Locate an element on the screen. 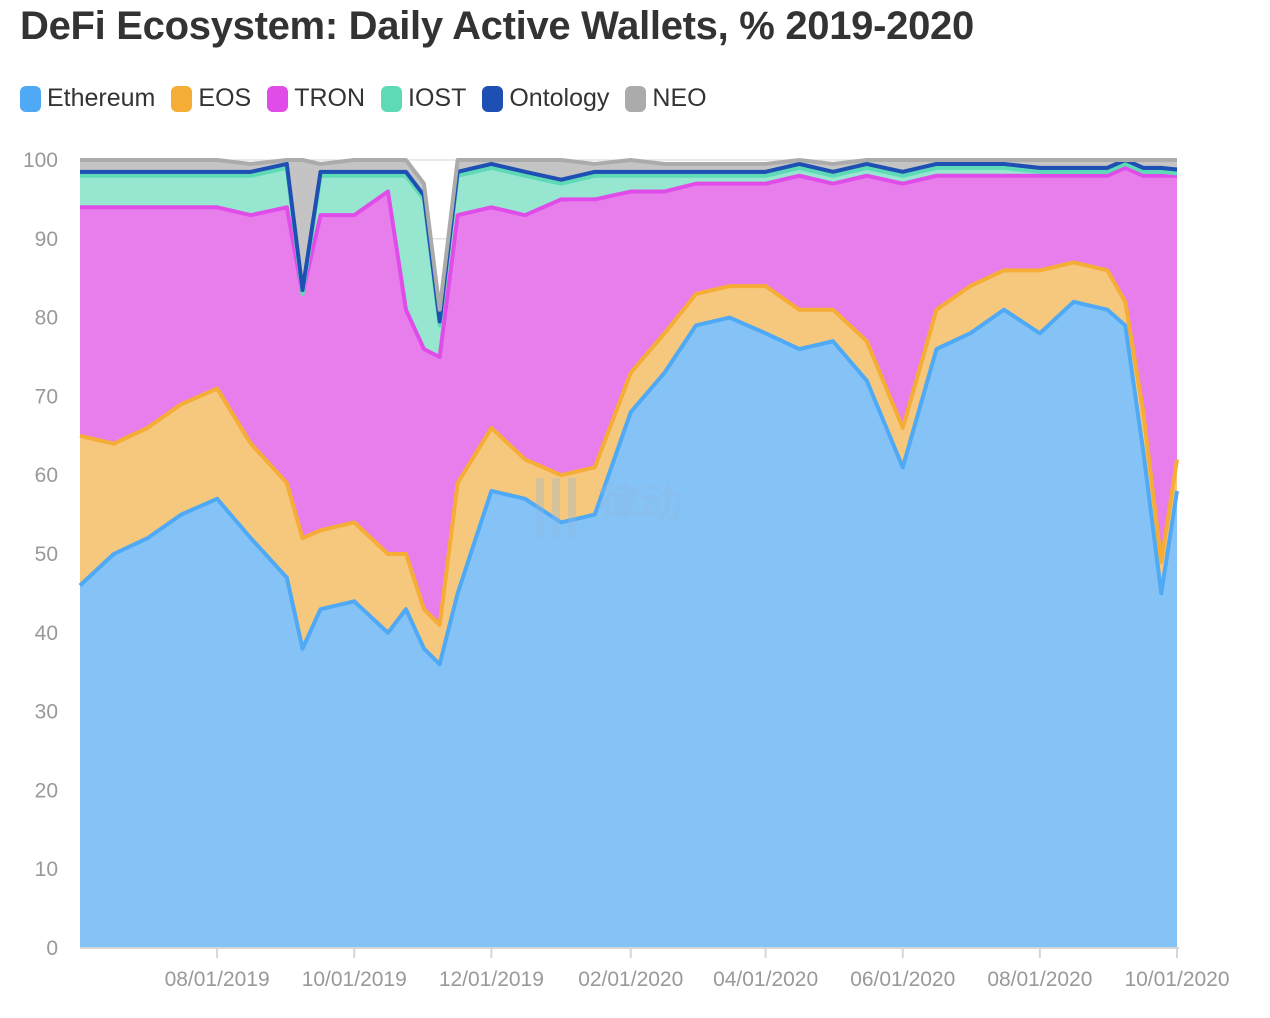  legend-swatch-tron is located at coordinates (278, 98).